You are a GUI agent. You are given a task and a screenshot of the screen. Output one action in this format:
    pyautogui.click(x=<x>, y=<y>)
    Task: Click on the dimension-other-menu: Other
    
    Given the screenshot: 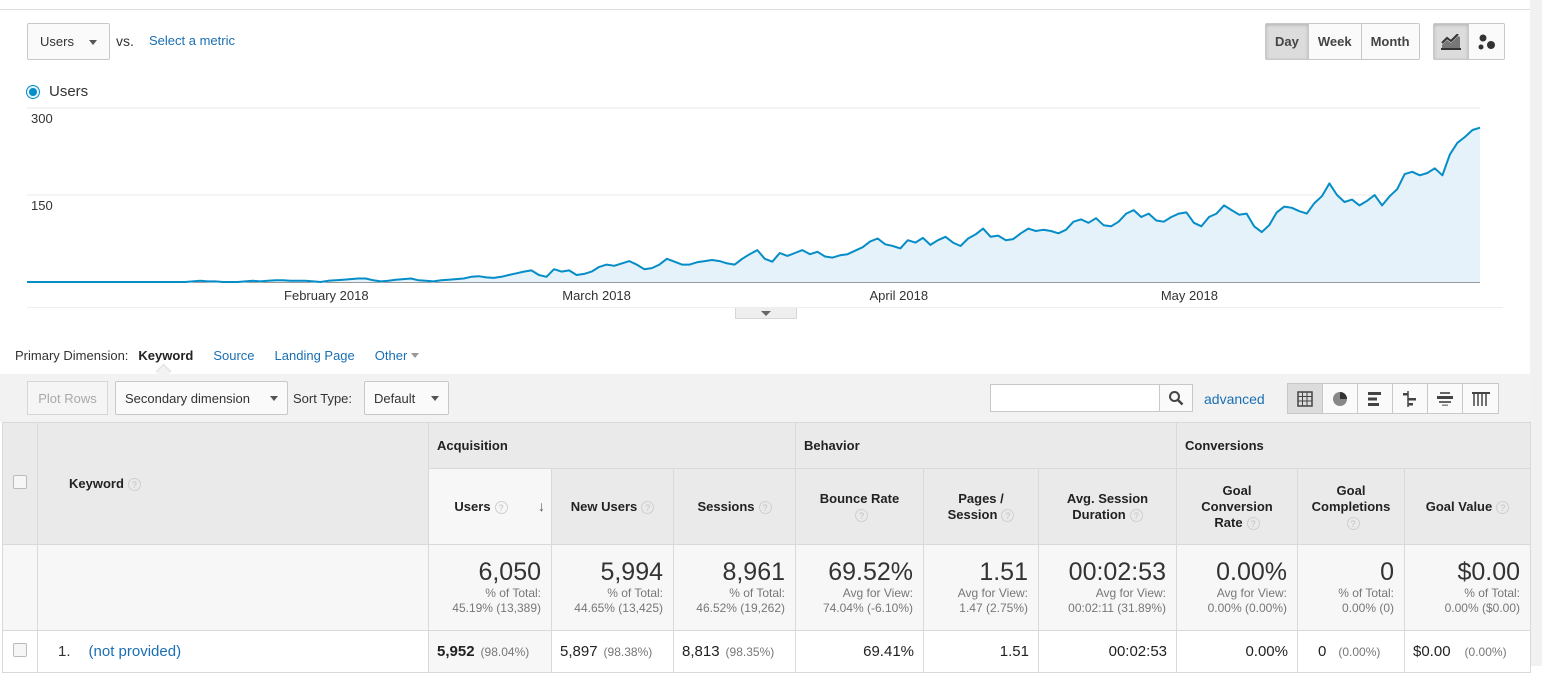 What is the action you would take?
    pyautogui.click(x=397, y=355)
    